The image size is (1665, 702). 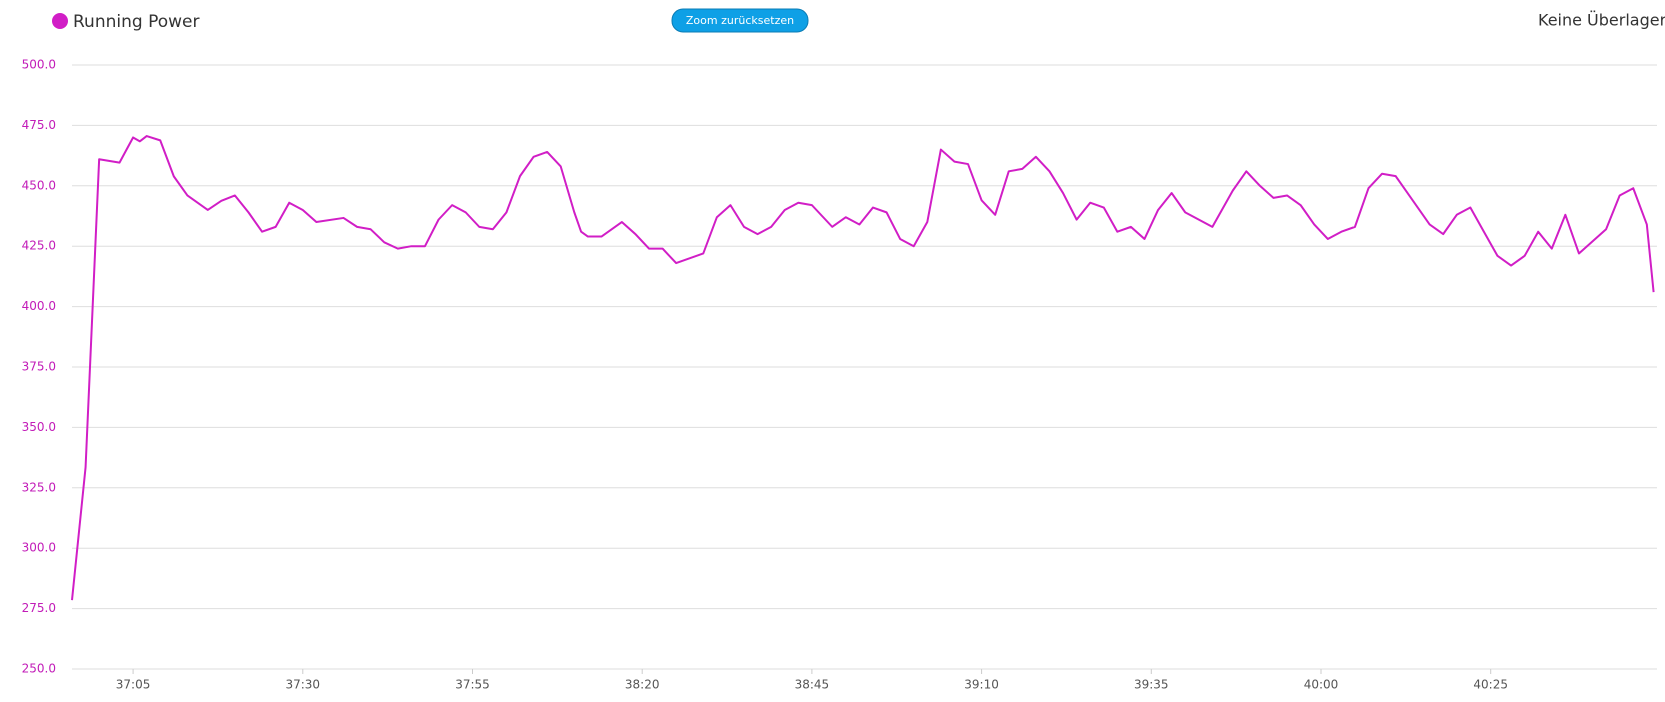 What do you see at coordinates (812, 685) in the screenshot?
I see `x-tick-label: 38:45` at bounding box center [812, 685].